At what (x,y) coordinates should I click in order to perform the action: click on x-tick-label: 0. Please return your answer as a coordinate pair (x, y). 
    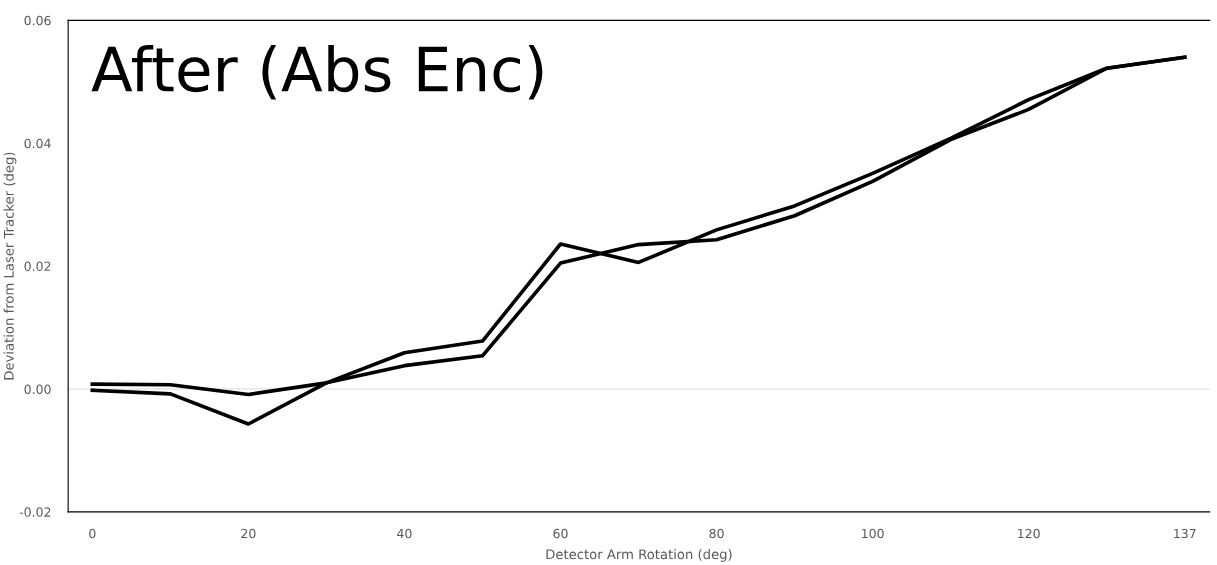
    Looking at the image, I should click on (92, 533).